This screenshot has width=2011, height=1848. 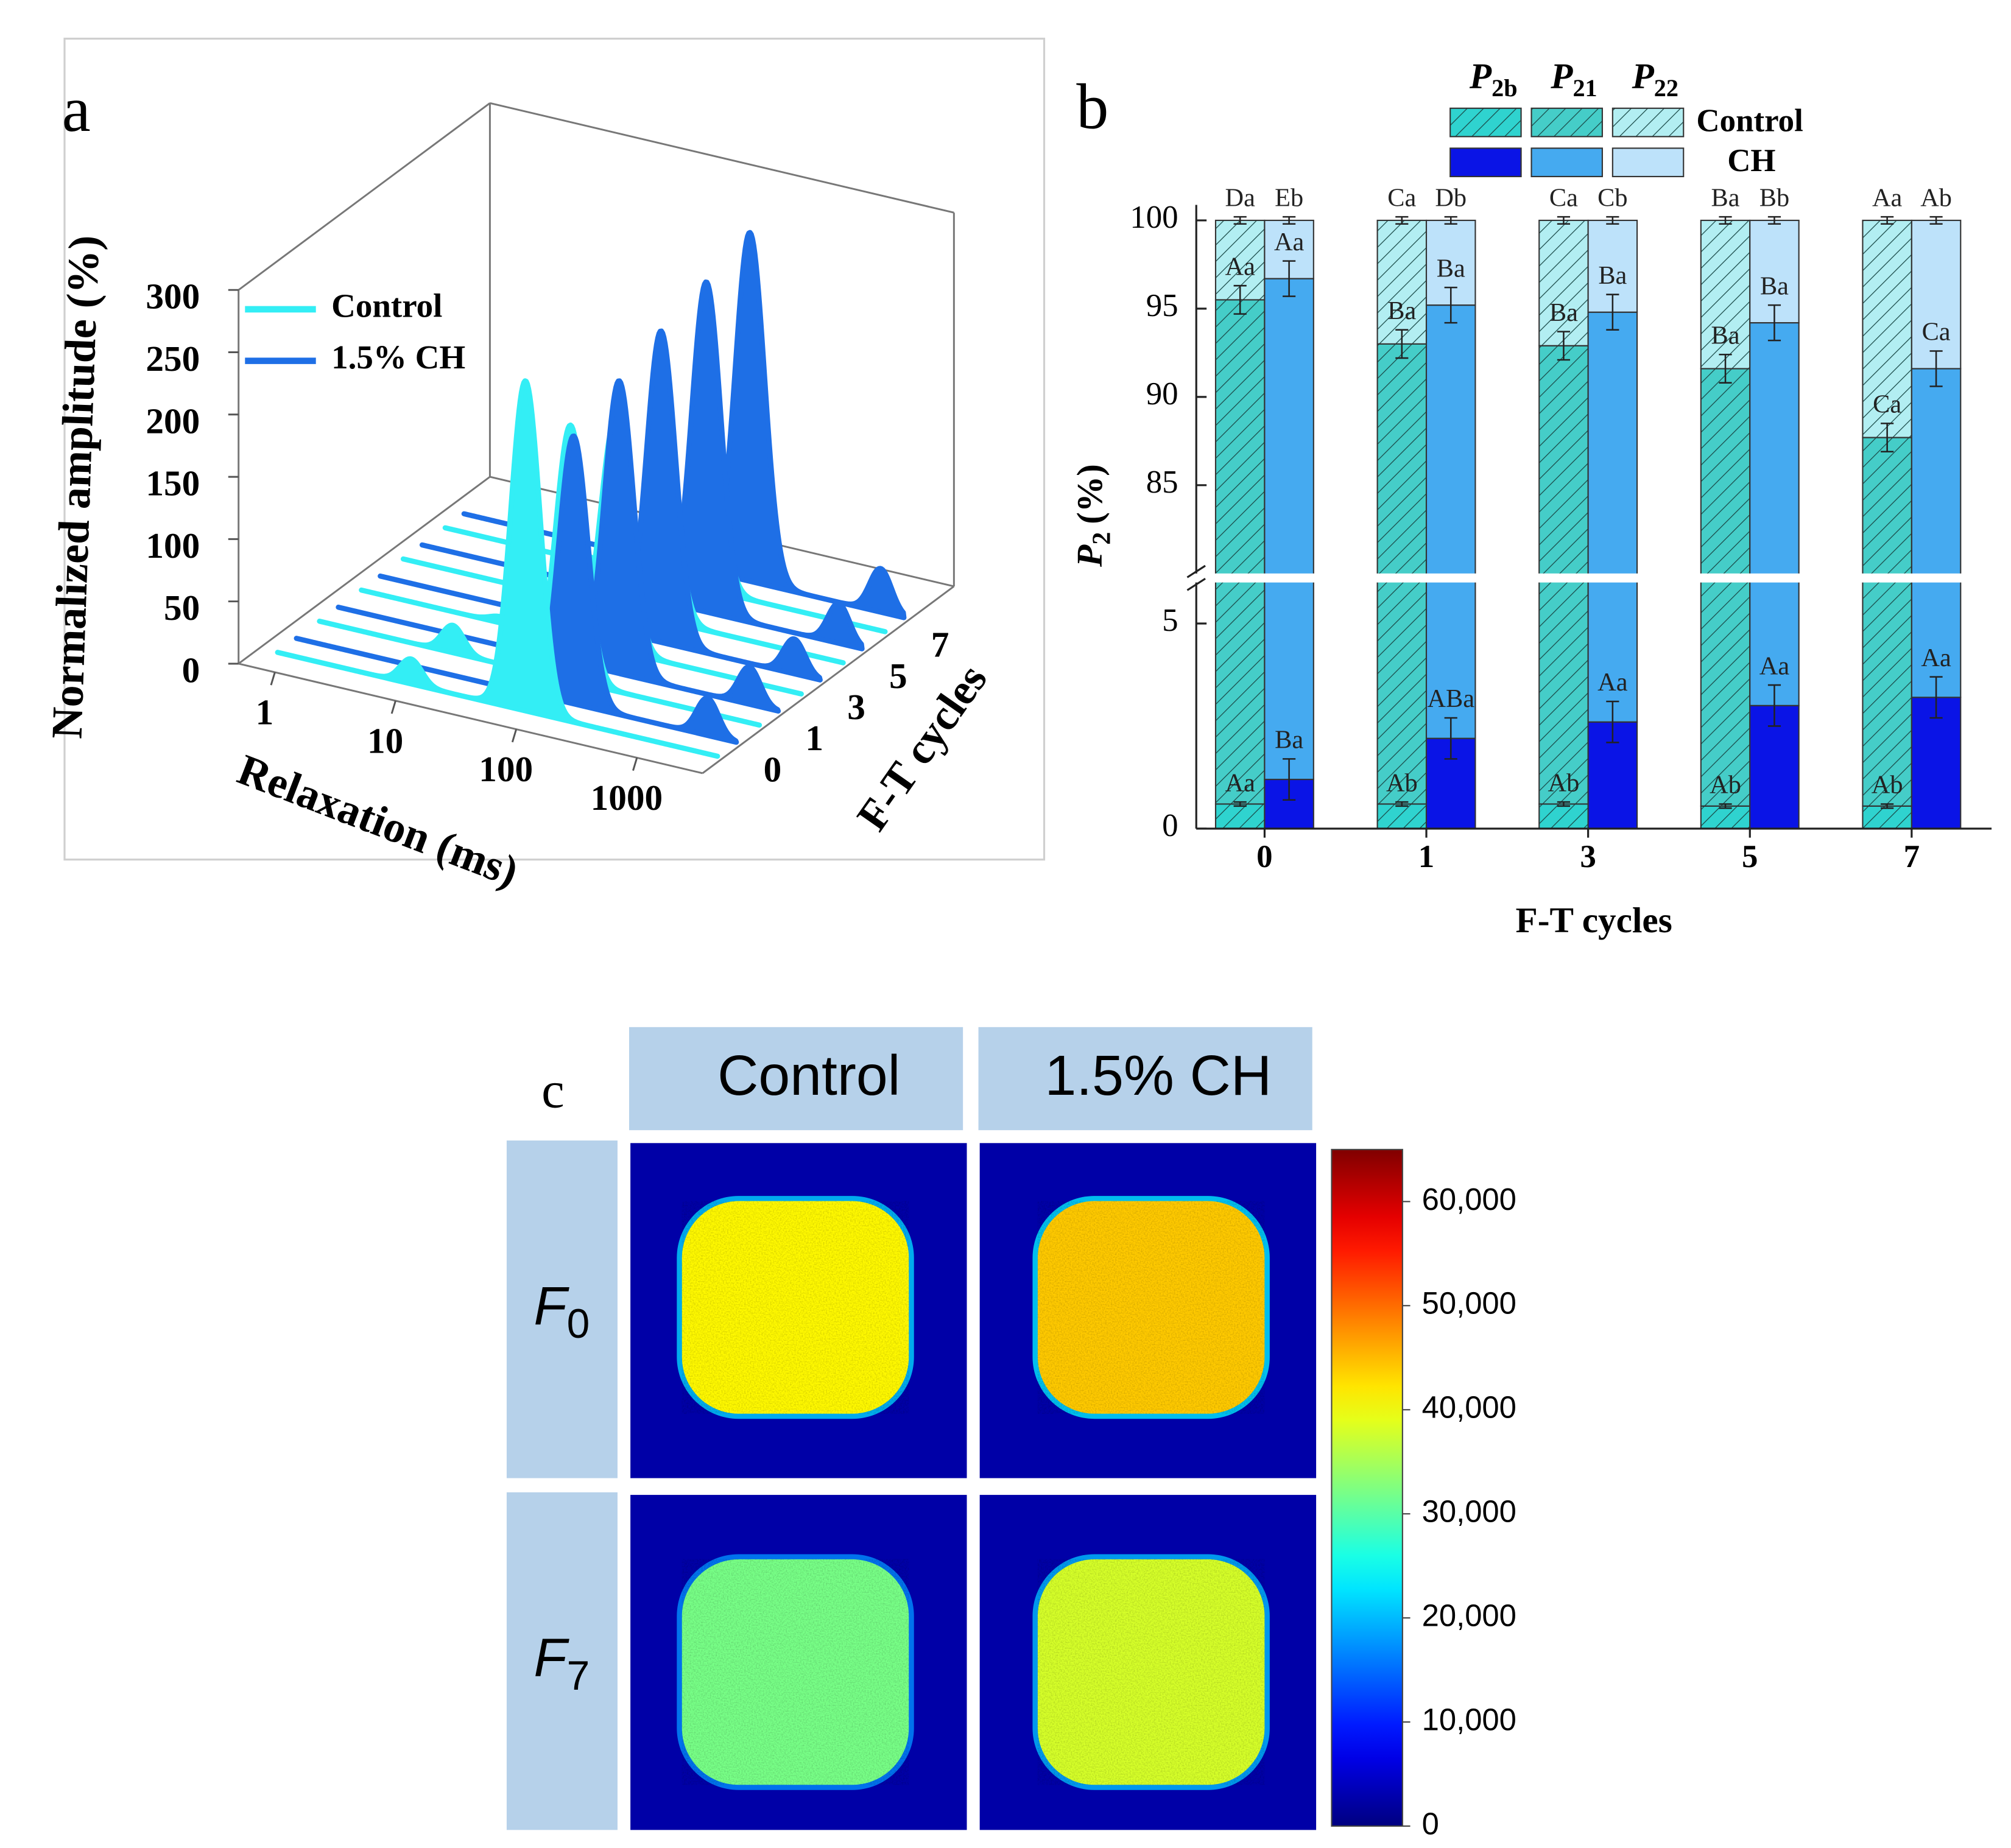 I want to click on subscript: 2b, so click(x=1504, y=88).